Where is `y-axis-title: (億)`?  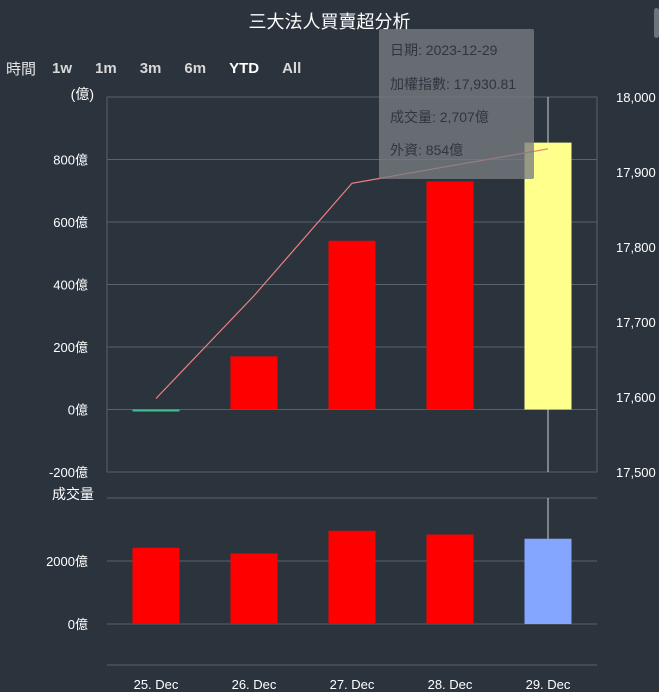 y-axis-title: (億) is located at coordinates (82, 94).